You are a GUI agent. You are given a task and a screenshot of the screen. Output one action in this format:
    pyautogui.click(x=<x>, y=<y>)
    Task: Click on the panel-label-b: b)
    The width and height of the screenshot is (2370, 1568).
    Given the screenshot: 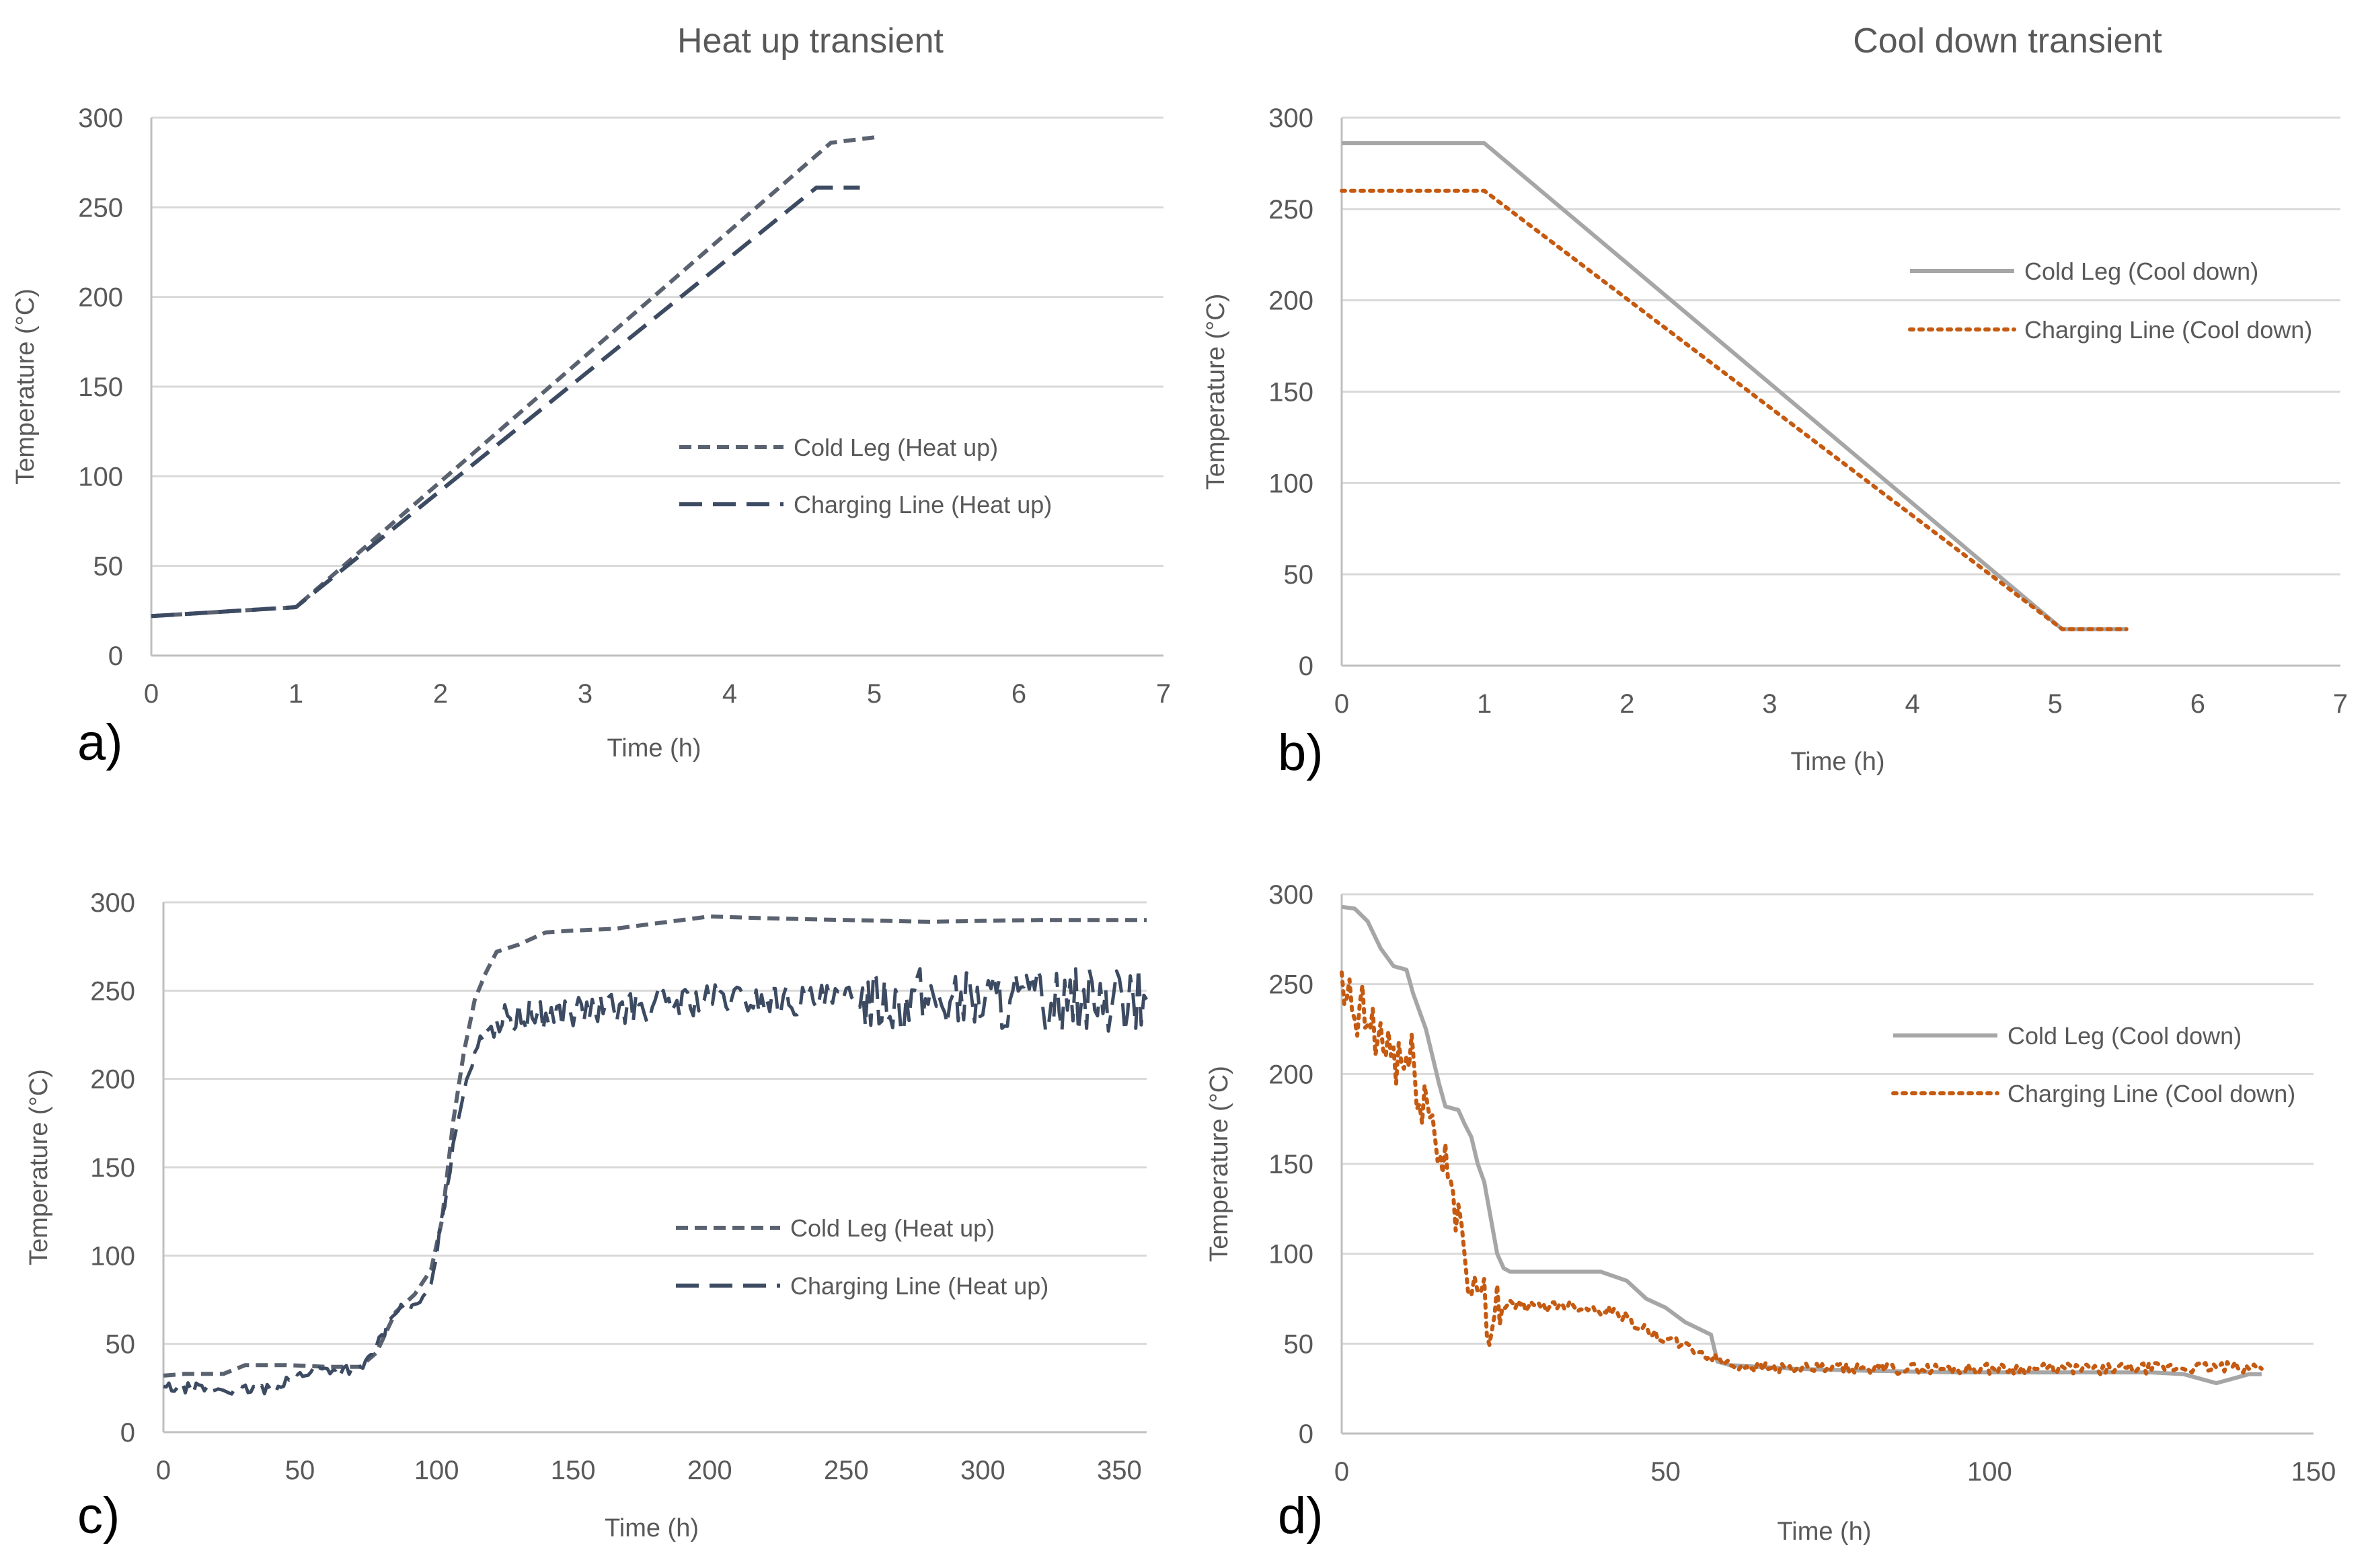 What is the action you would take?
    pyautogui.click(x=1301, y=752)
    